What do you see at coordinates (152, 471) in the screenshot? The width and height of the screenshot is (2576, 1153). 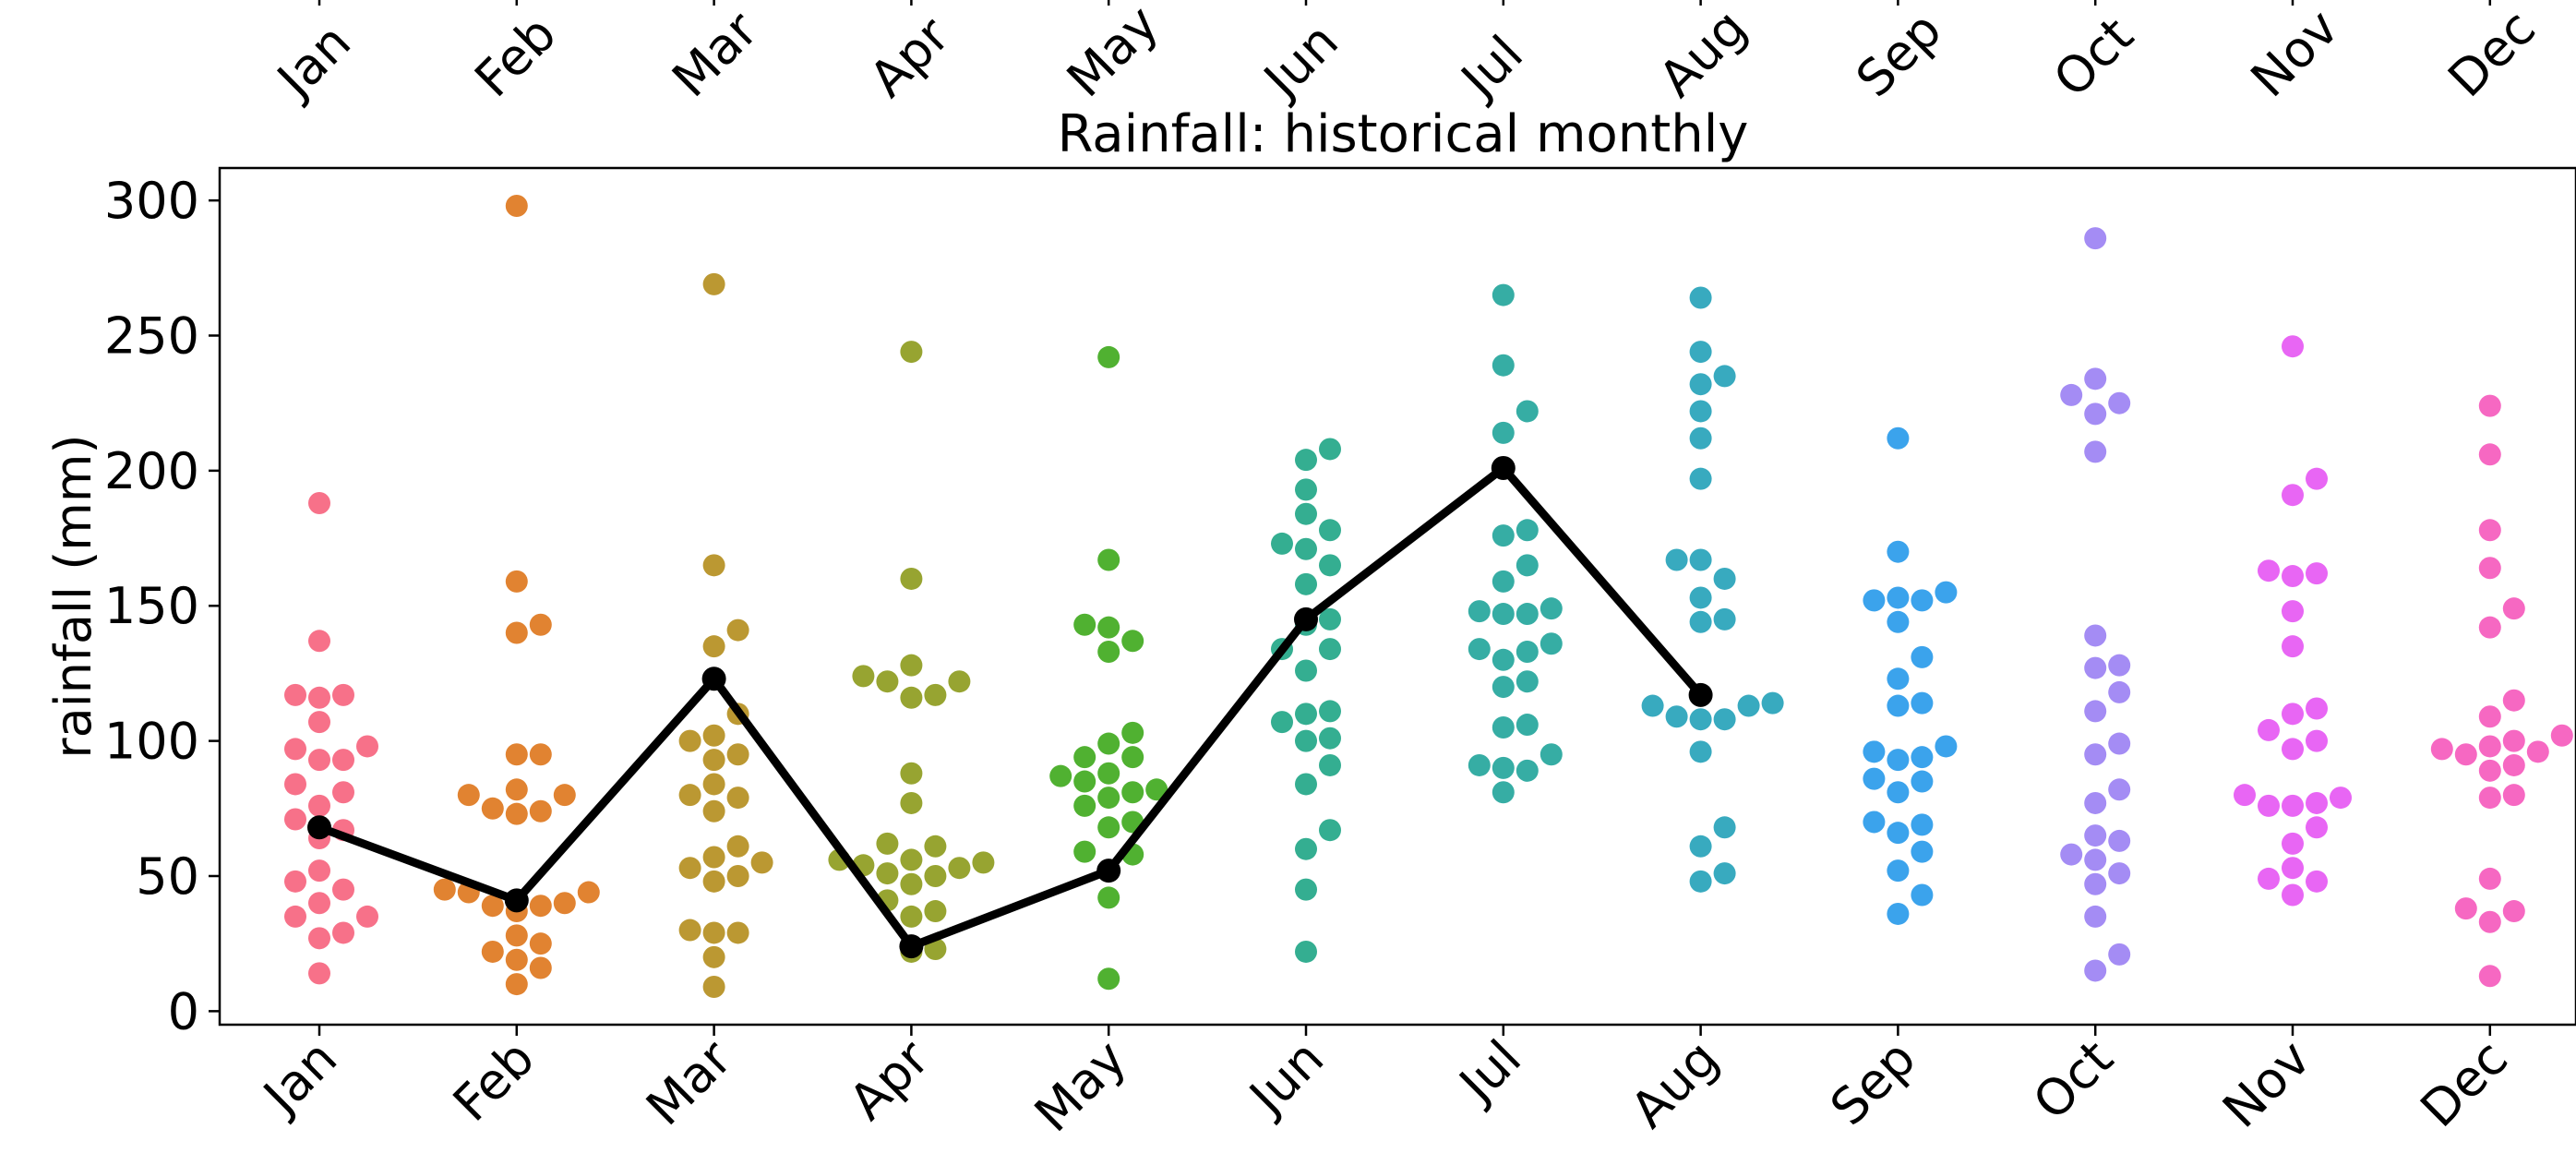 I see `y-tick-label: 200` at bounding box center [152, 471].